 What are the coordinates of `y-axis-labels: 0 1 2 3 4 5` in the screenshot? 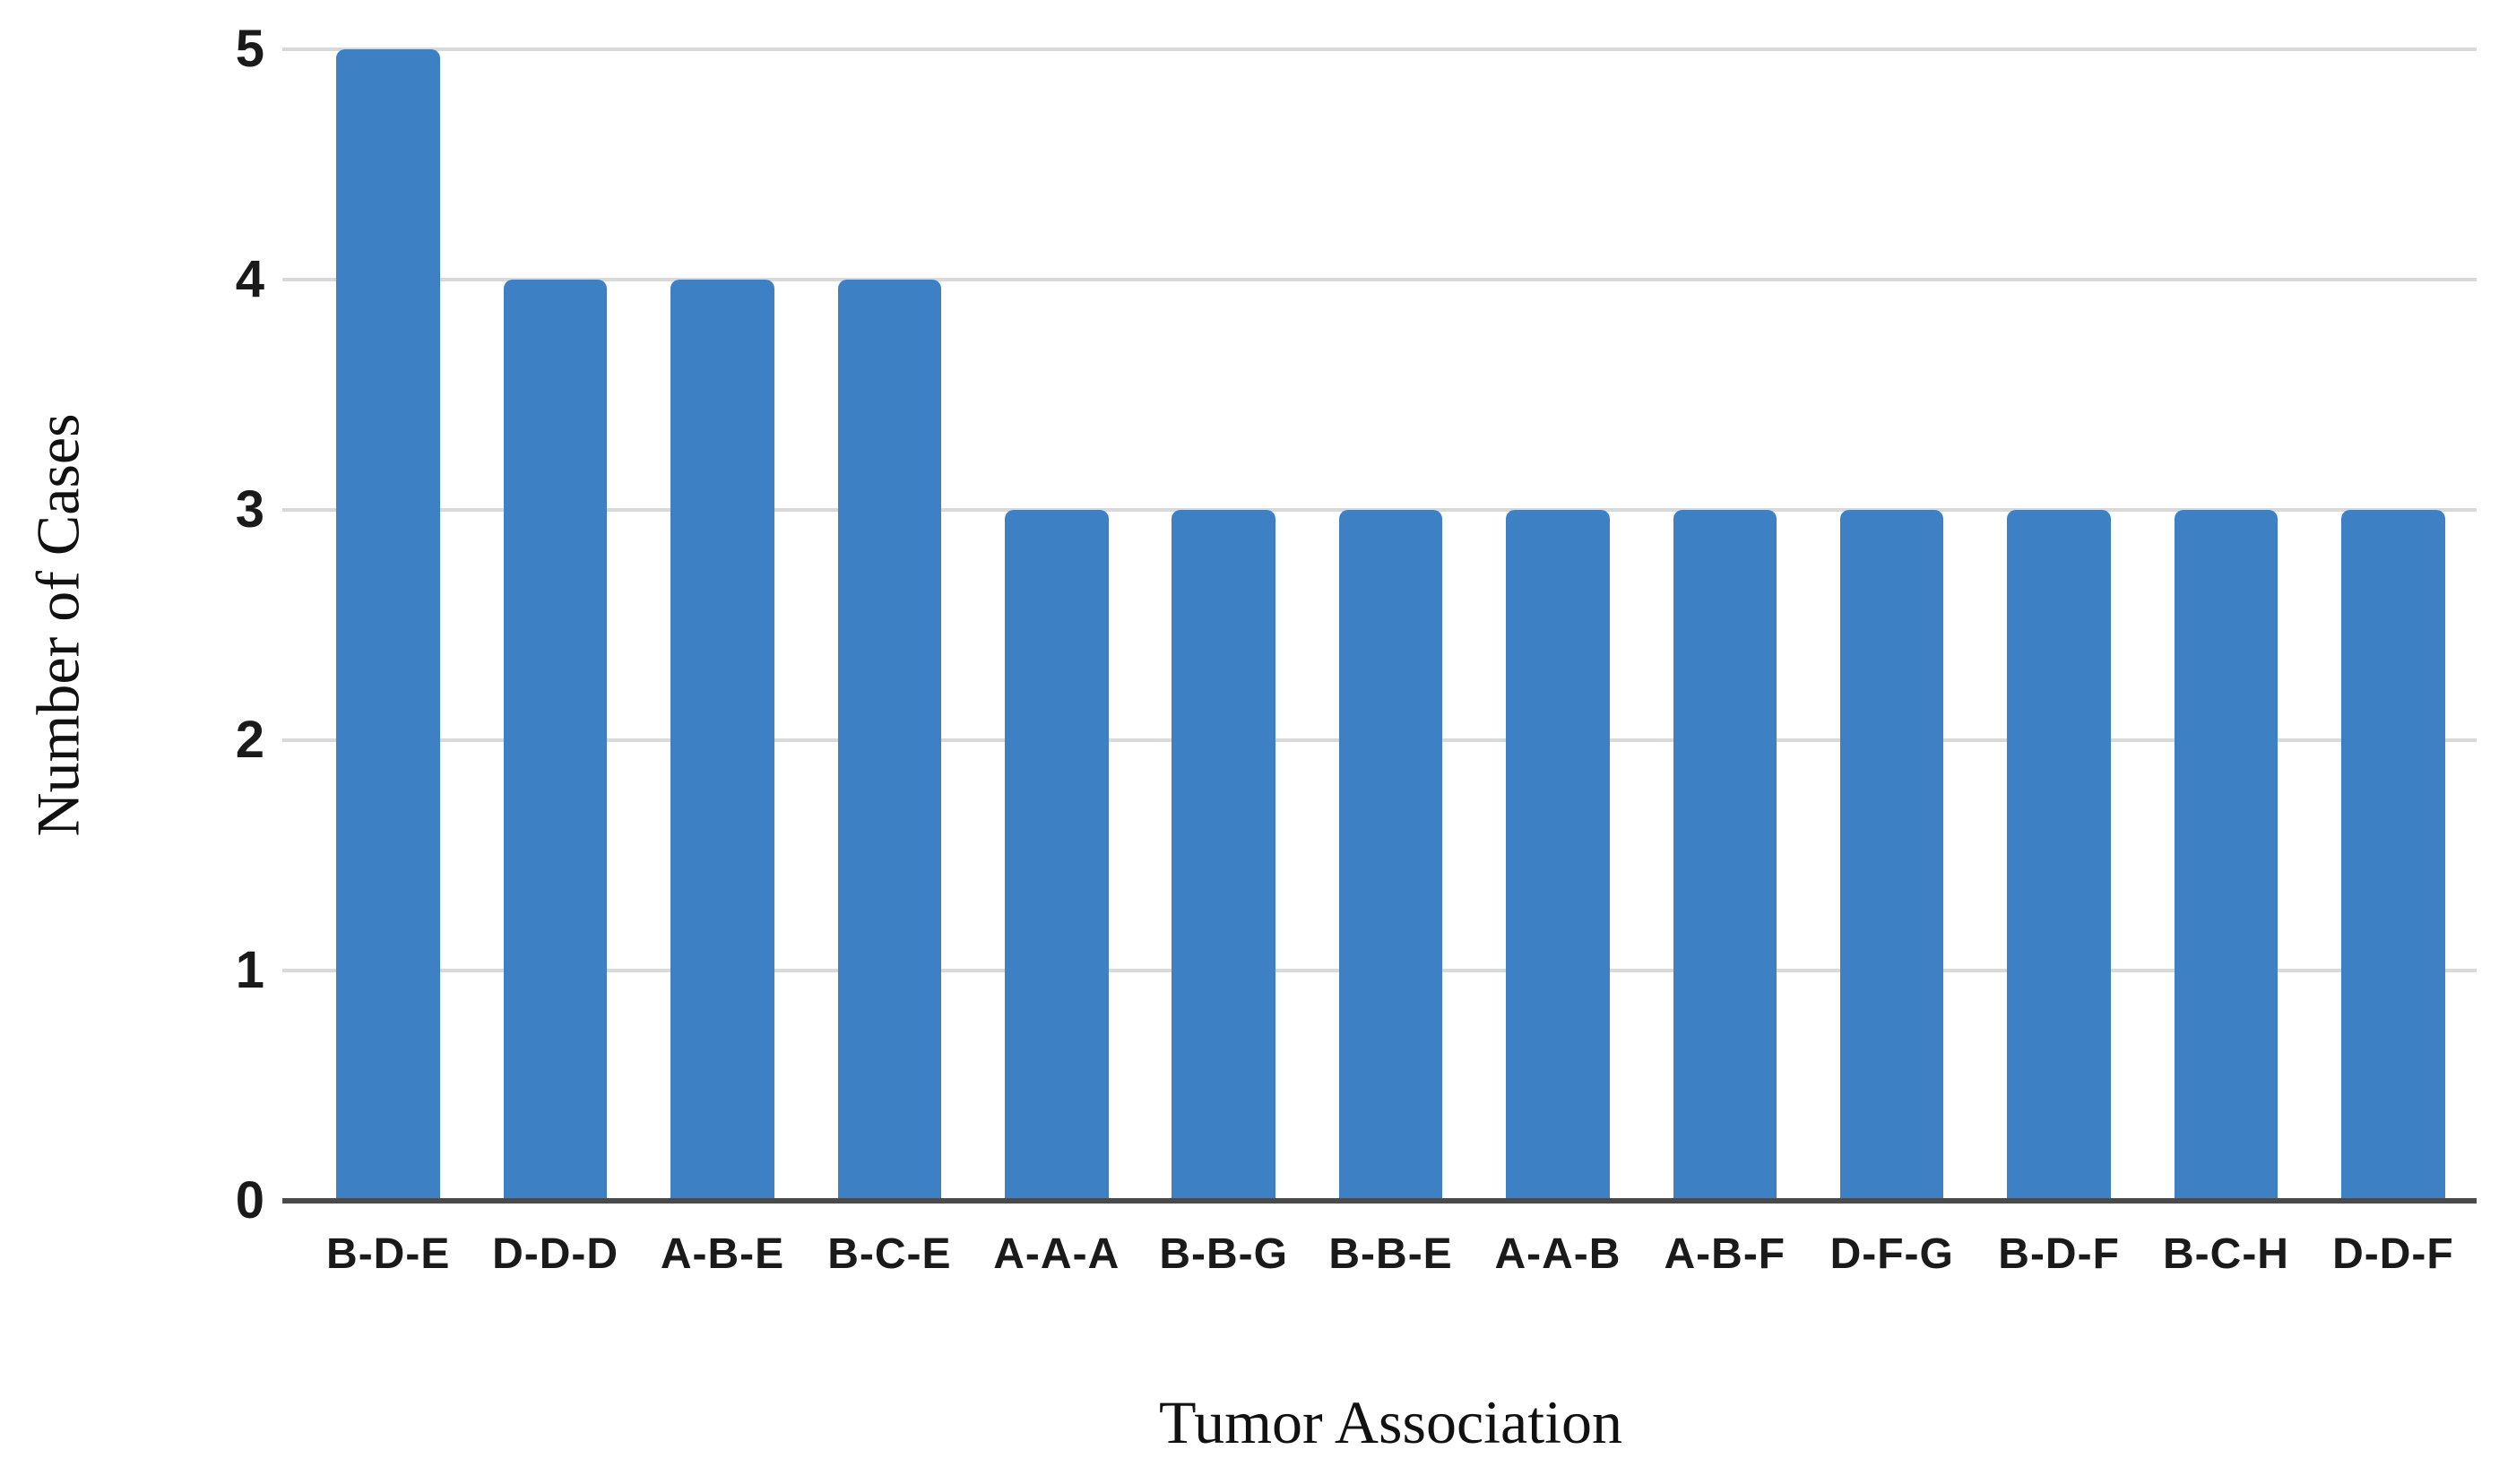 It's located at (152, 625).